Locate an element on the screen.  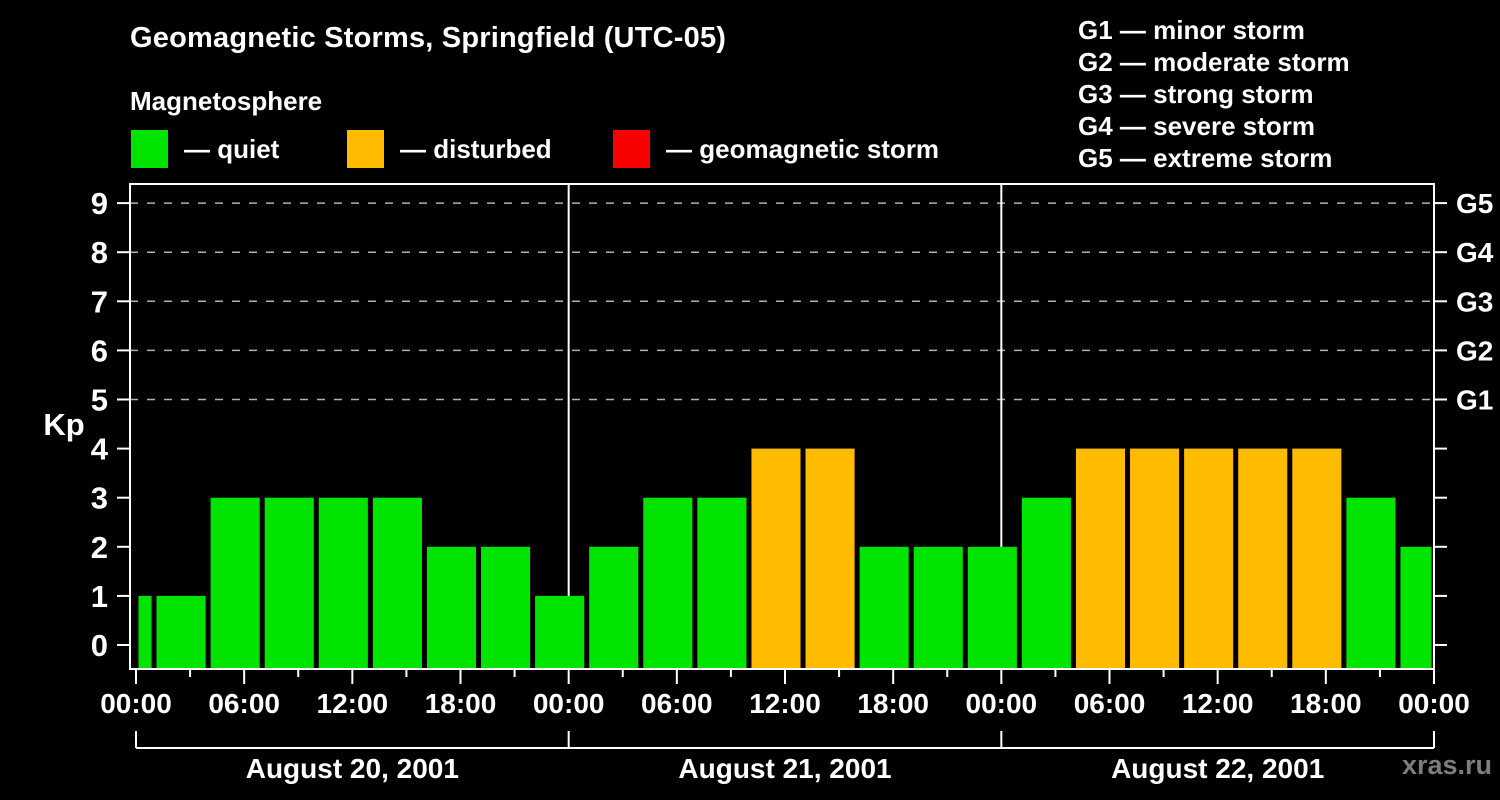
kp-bar-h4-kp3 is located at coordinates (235, 583).